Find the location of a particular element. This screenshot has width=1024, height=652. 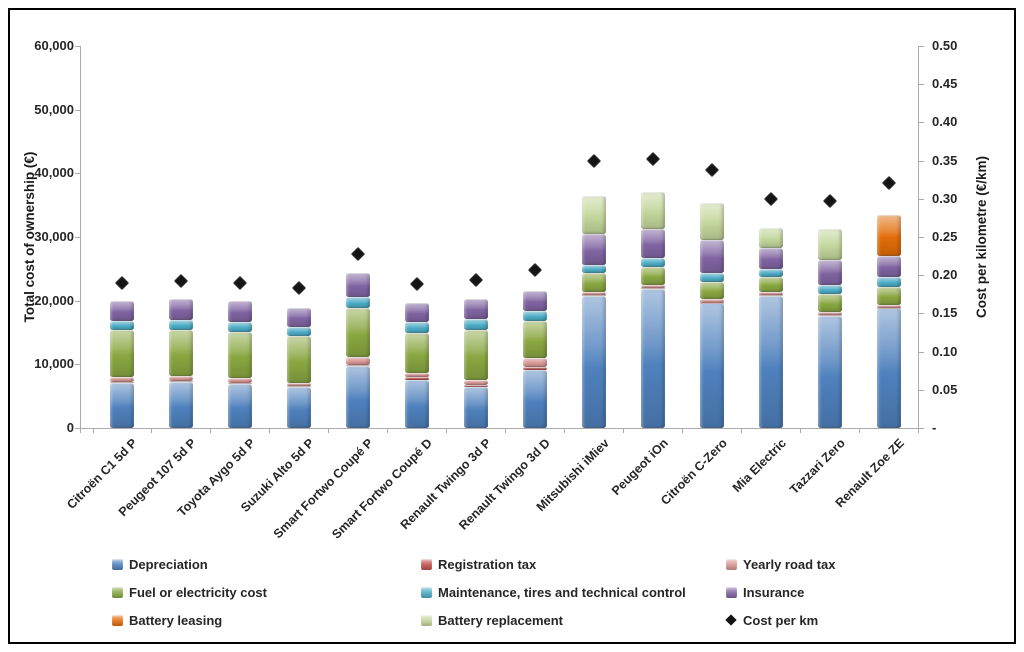

y2-axis-line is located at coordinates (918, 237).